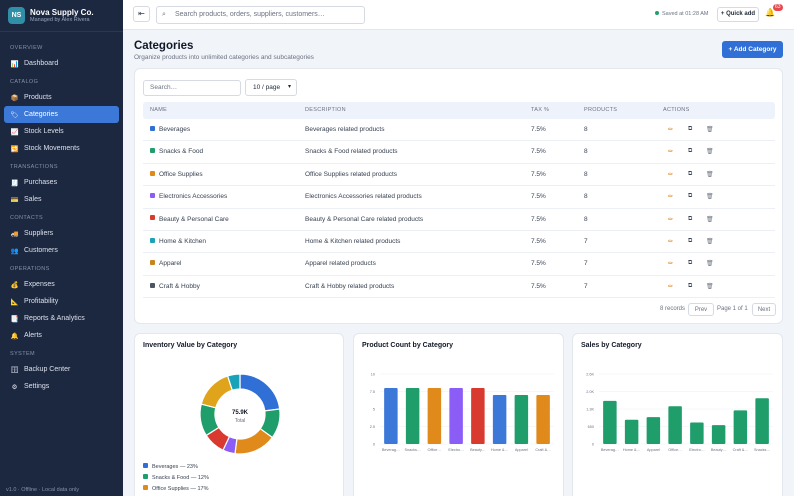 This screenshot has width=794, height=496. What do you see at coordinates (738, 14) in the screenshot?
I see `quick-add-button: + Quick add` at bounding box center [738, 14].